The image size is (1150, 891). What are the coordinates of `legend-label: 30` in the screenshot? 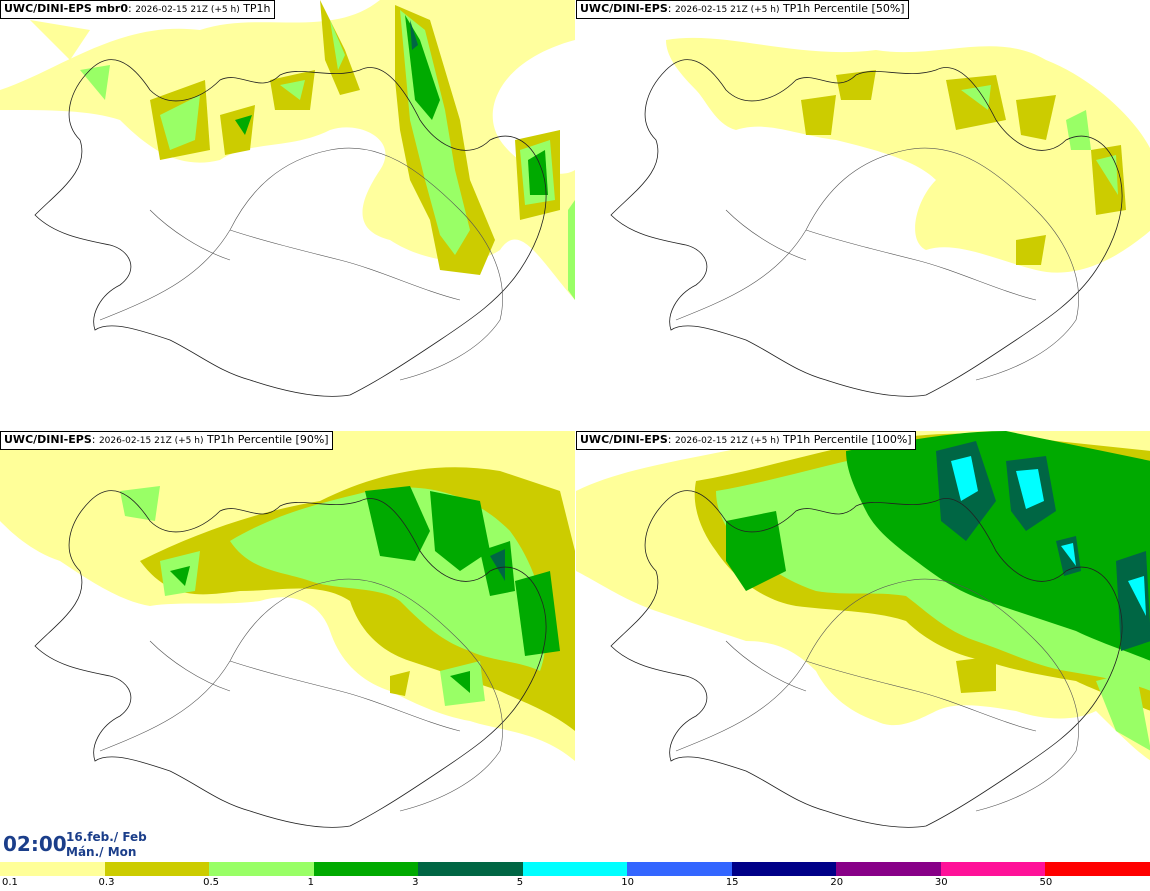 It's located at (941, 882).